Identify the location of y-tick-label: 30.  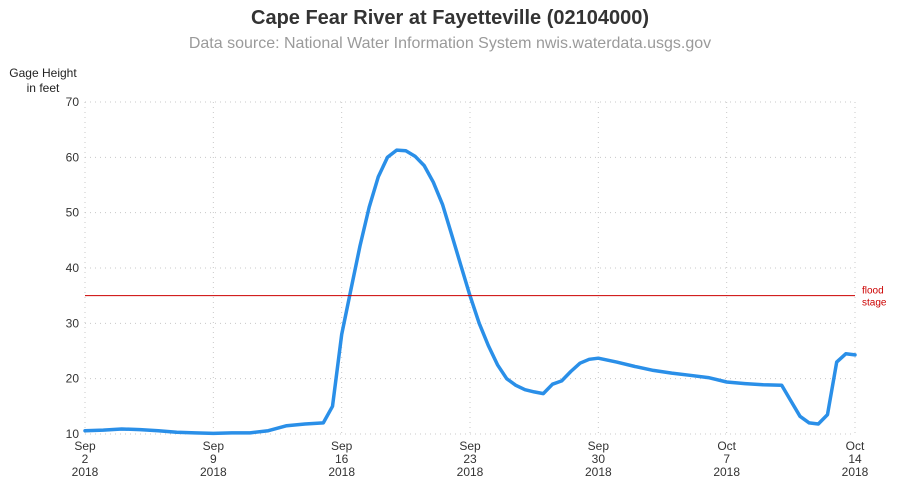
(73, 323).